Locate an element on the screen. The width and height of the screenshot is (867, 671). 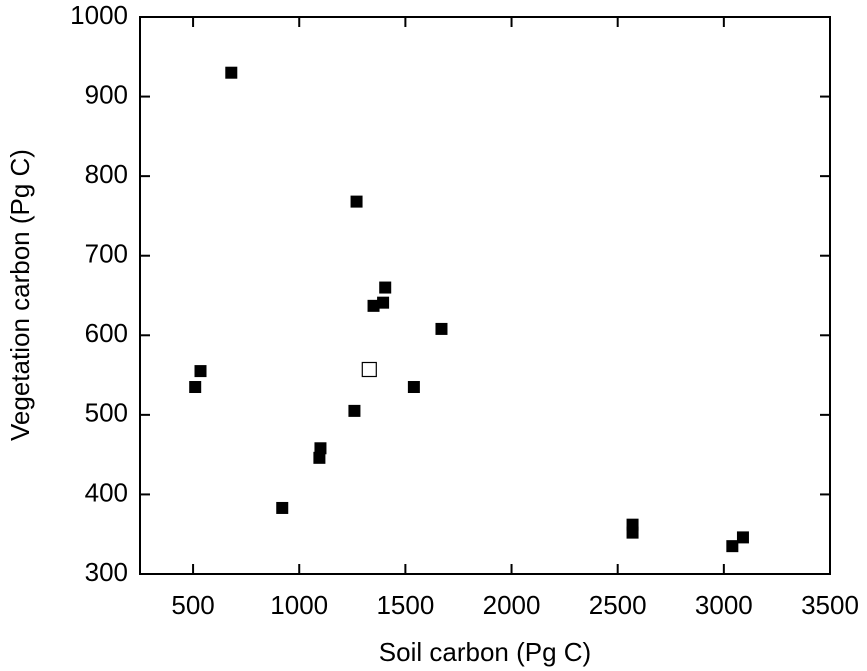
x-tick-label: 3500 is located at coordinates (830, 605).